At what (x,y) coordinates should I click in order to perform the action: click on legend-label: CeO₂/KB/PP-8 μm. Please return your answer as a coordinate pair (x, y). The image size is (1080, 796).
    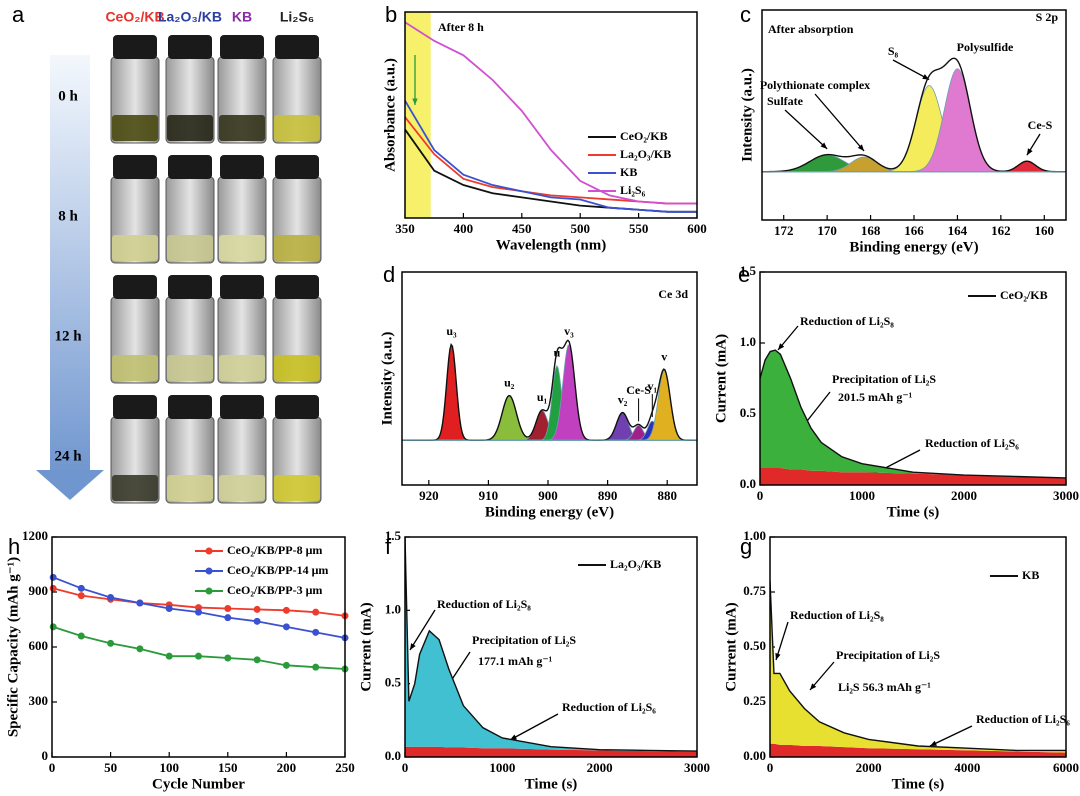
    Looking at the image, I should click on (274, 550).